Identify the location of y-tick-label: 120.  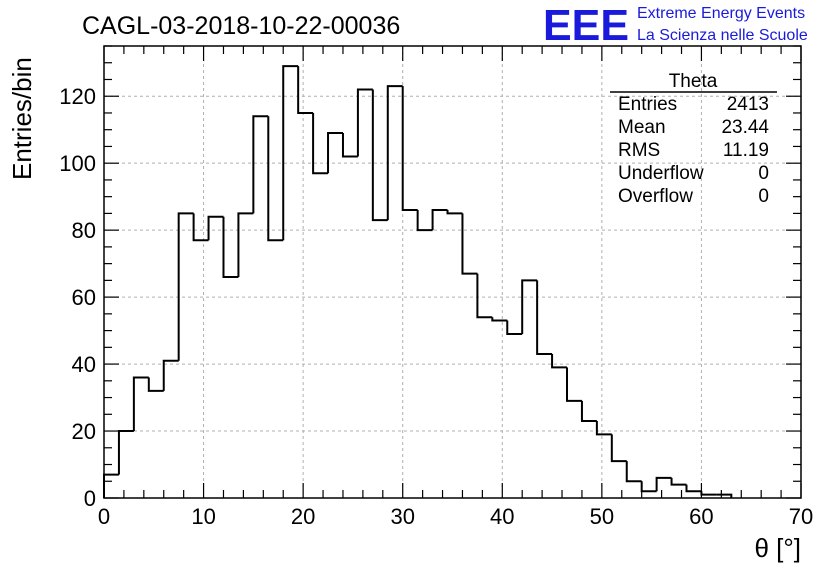
(77, 96).